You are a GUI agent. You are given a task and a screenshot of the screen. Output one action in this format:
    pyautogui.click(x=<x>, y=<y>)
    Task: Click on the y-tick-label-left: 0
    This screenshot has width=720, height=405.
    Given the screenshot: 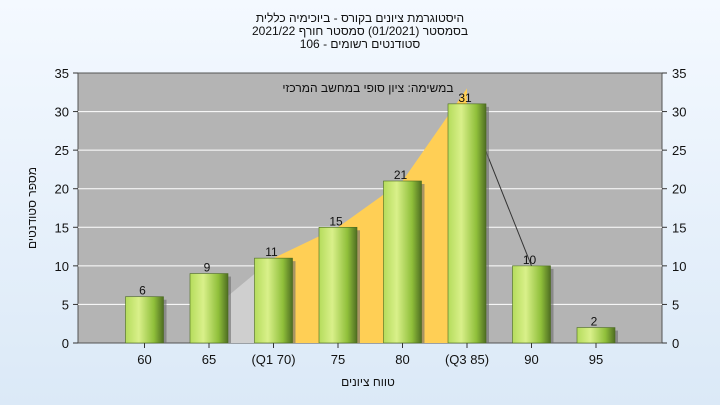 What is the action you would take?
    pyautogui.click(x=65, y=343)
    